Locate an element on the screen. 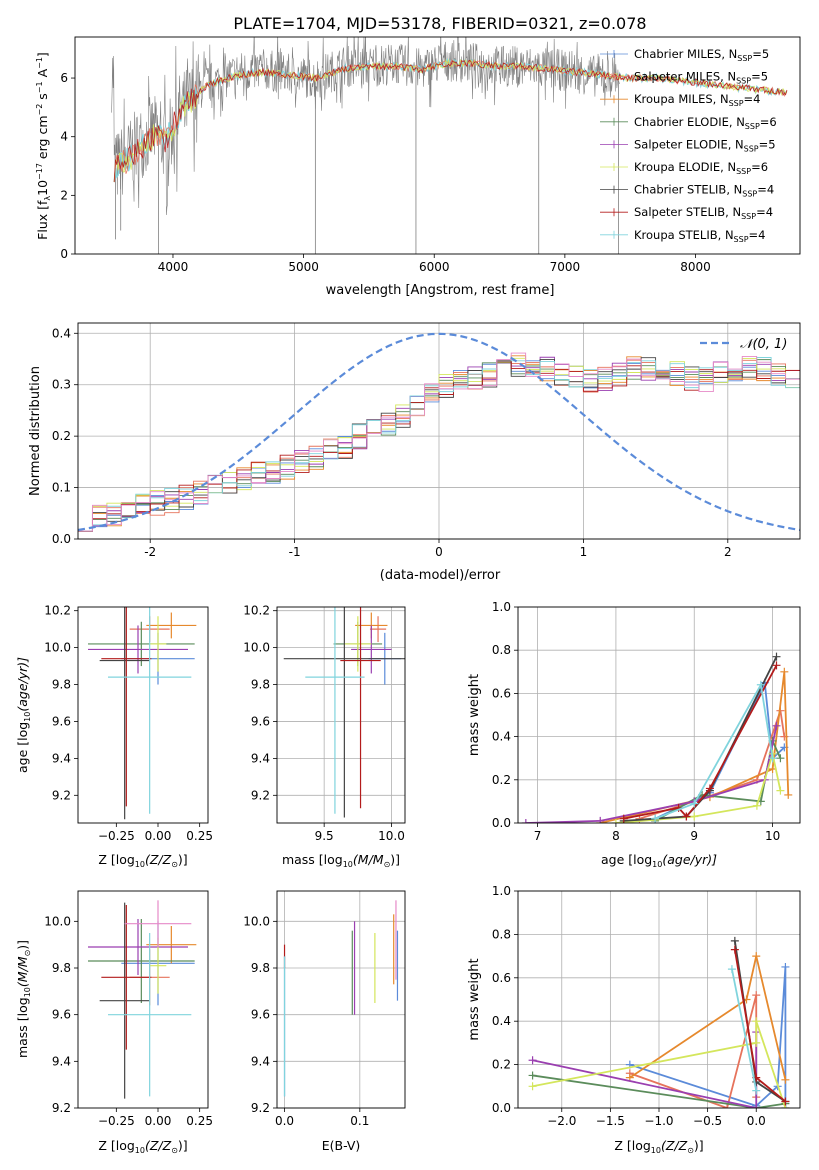 This screenshot has height=1170, width=819. y-axis-label-part: Flux [f is located at coordinates (42, 220).